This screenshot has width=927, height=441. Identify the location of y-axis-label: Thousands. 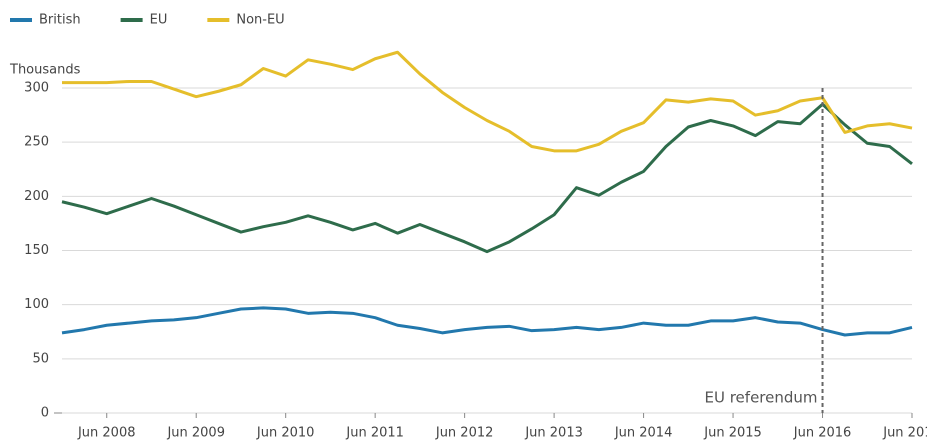
(45, 70).